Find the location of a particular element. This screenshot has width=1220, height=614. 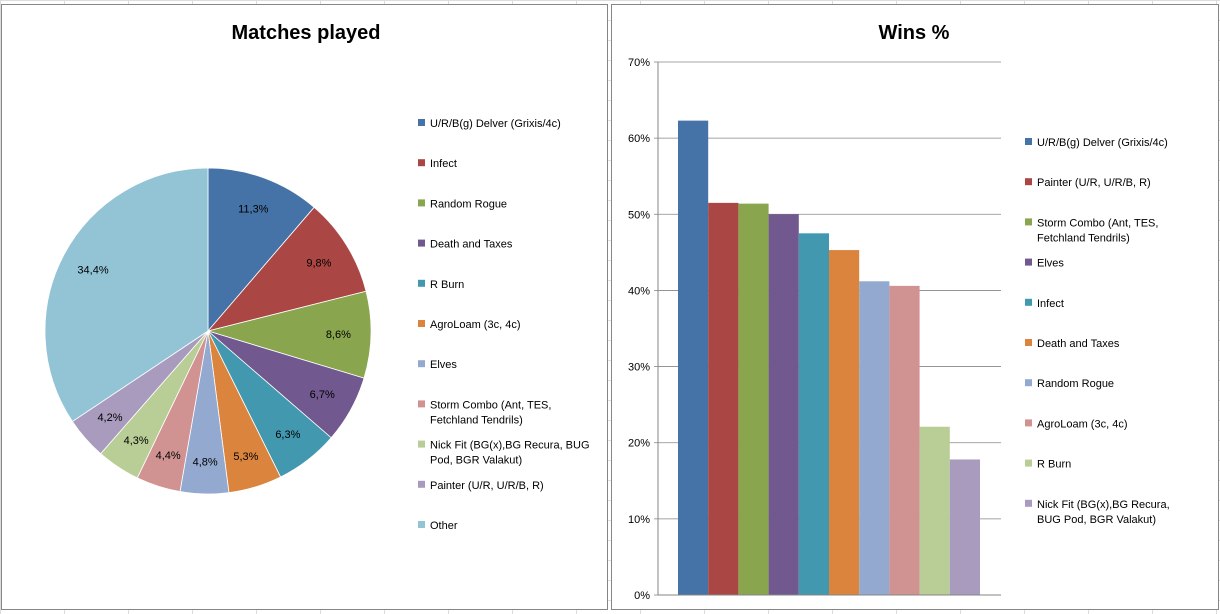

pie-data-label: 11,3% is located at coordinates (253, 210).